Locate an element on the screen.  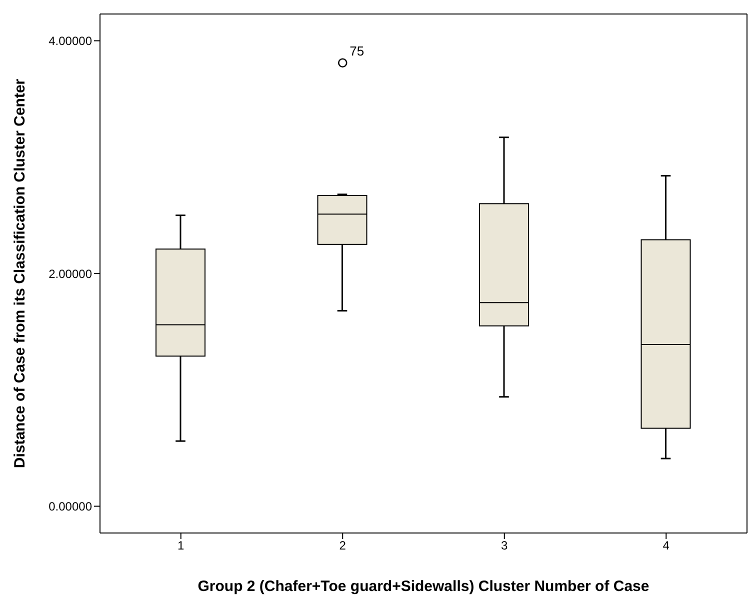
y-tick-label: 2.00000 is located at coordinates (70, 273).